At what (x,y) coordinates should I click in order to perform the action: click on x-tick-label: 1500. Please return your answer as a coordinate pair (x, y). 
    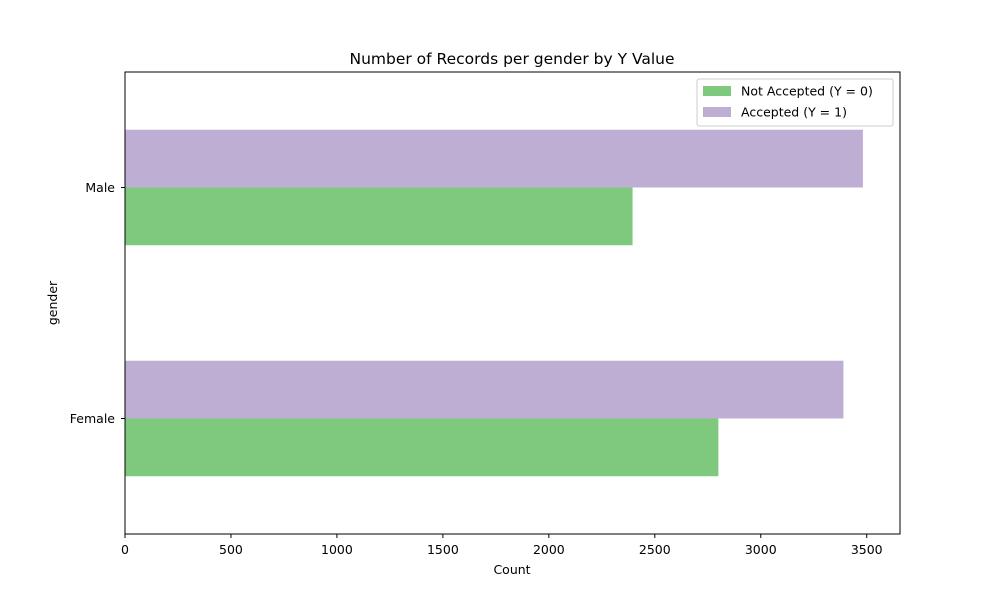
    Looking at the image, I should click on (443, 549).